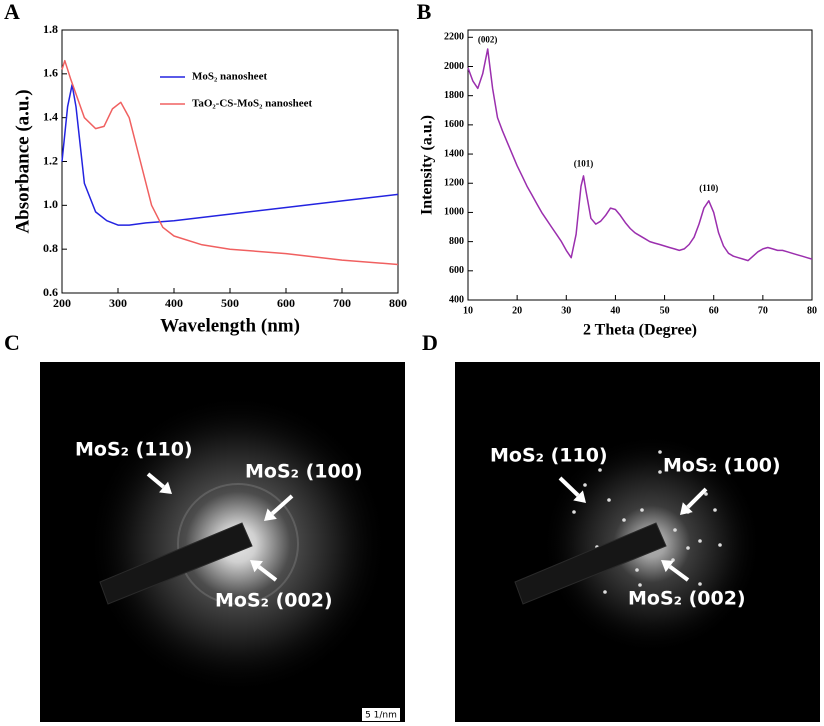 The width and height of the screenshot is (824, 726). I want to click on y-tick-label: 0.6, so click(50, 292).